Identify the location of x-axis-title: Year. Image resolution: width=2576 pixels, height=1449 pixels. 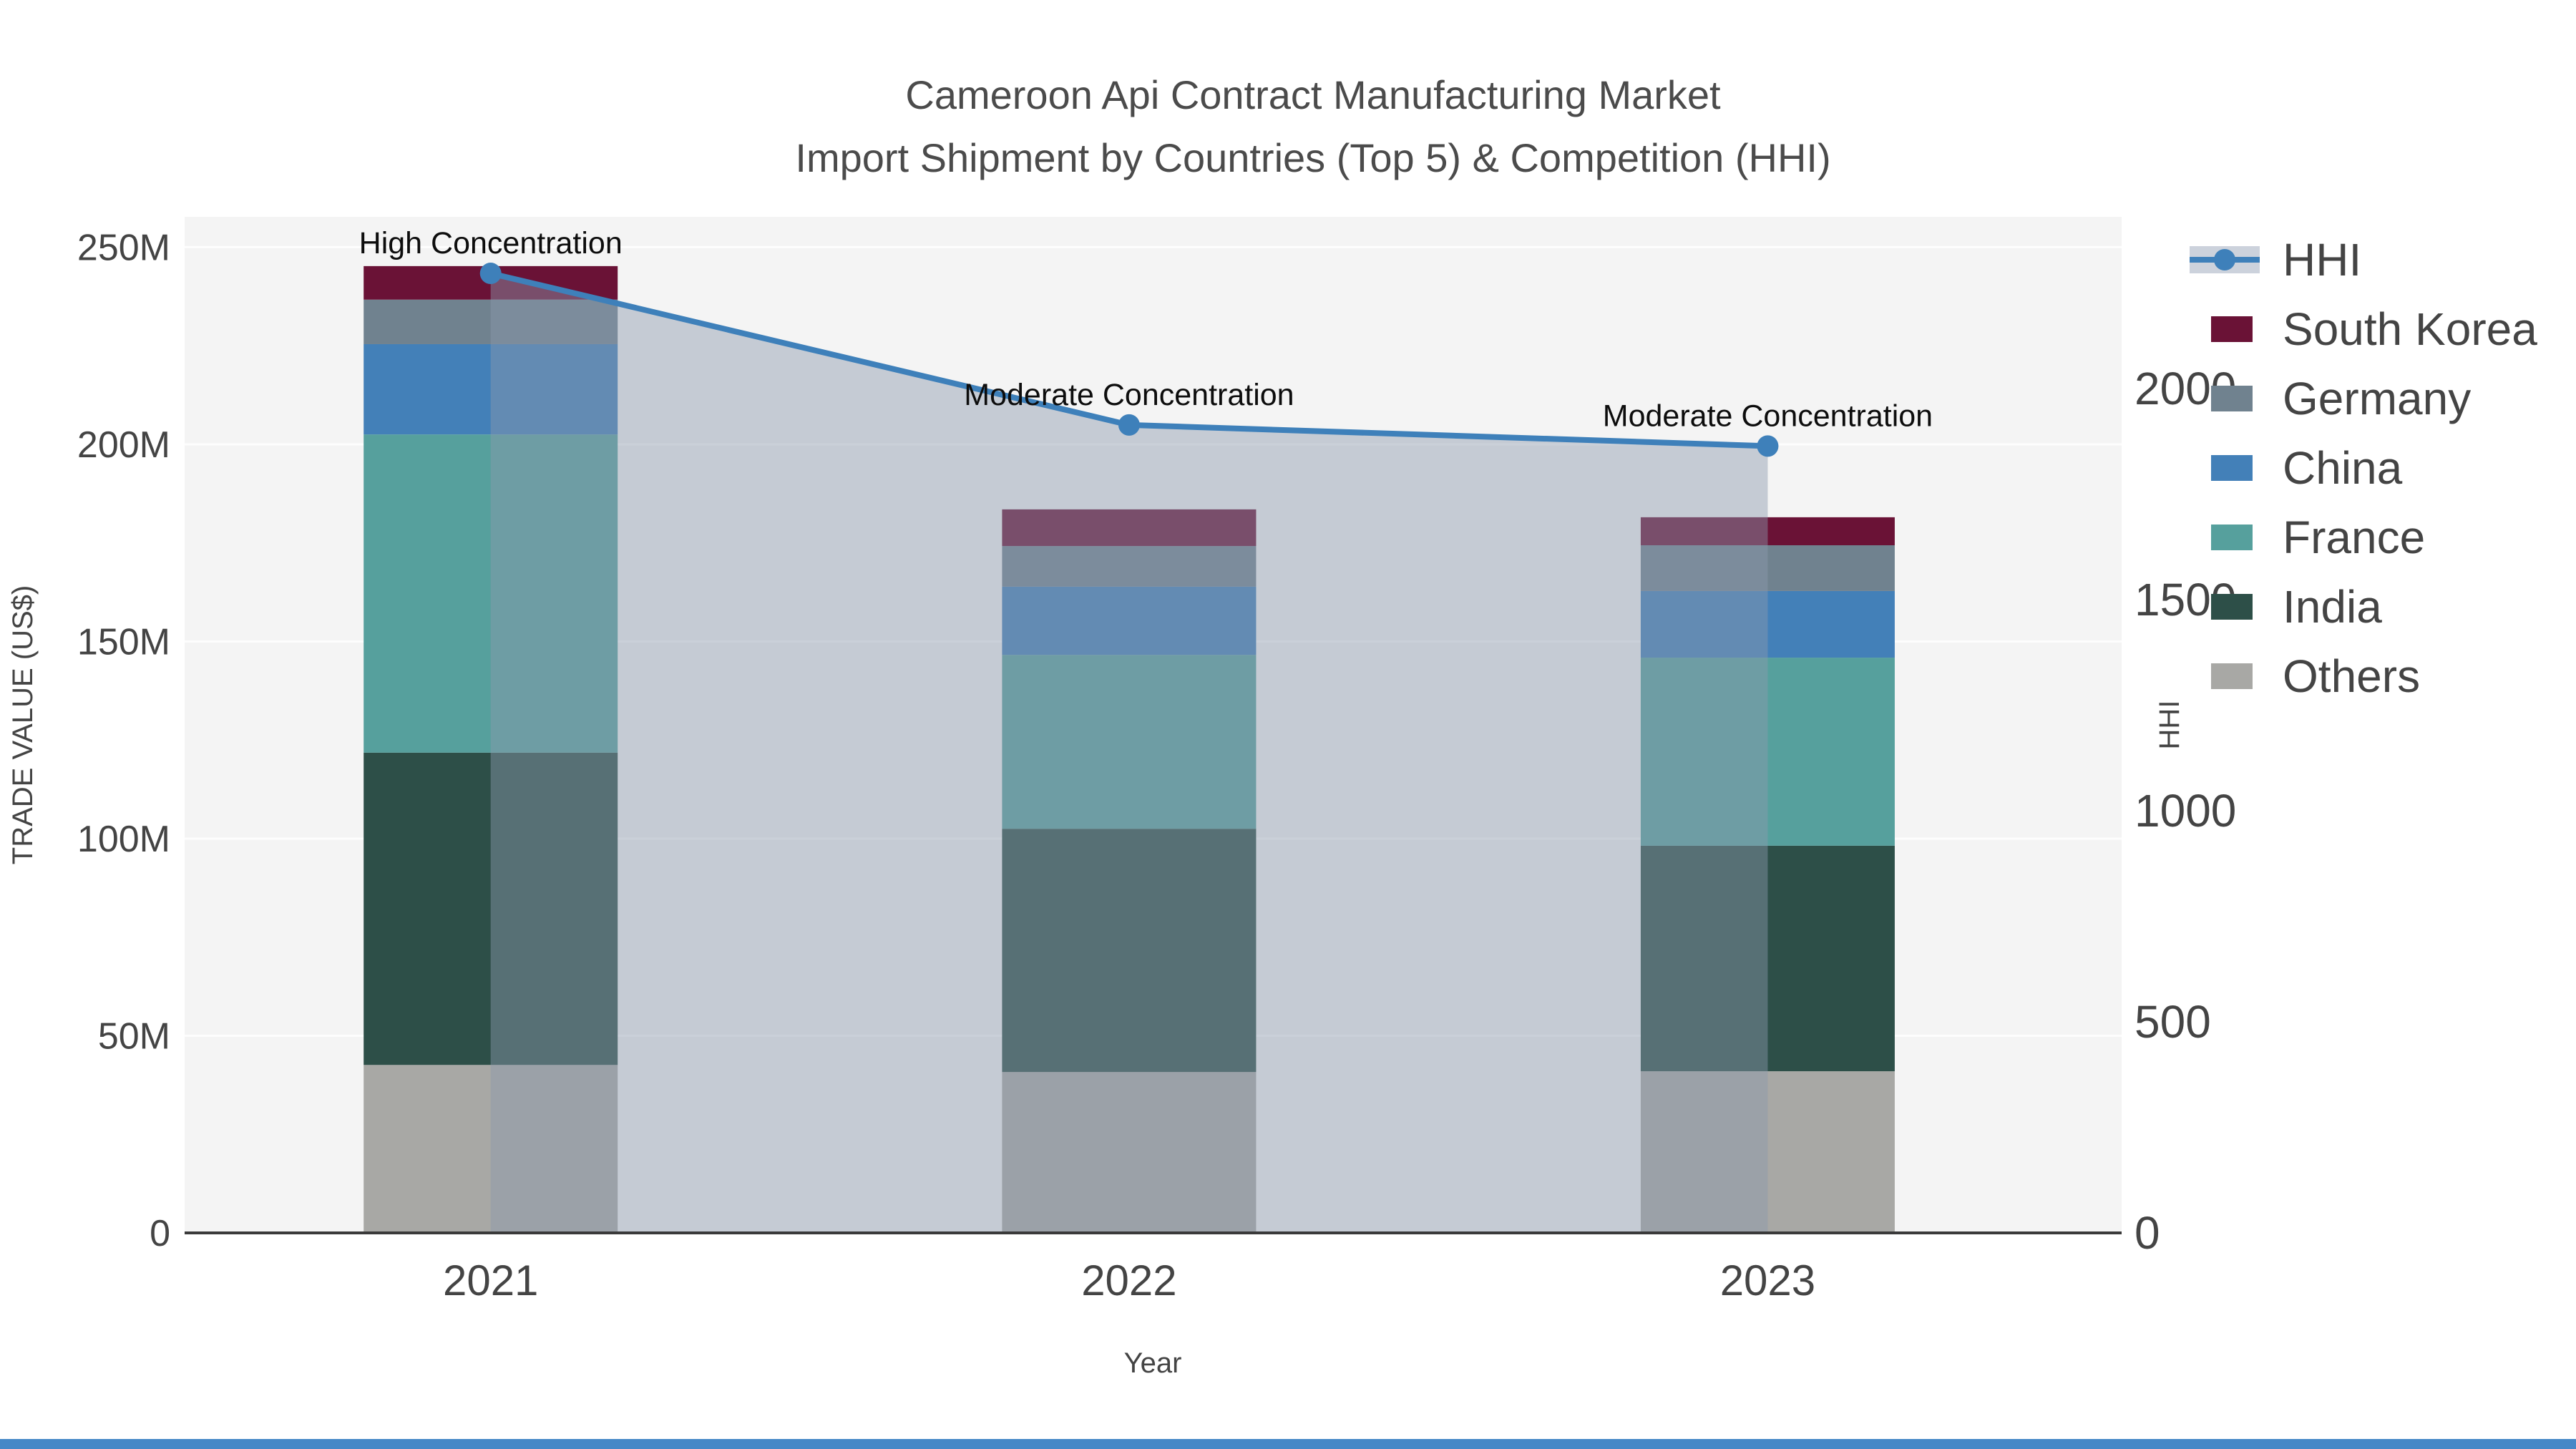
(1153, 1363).